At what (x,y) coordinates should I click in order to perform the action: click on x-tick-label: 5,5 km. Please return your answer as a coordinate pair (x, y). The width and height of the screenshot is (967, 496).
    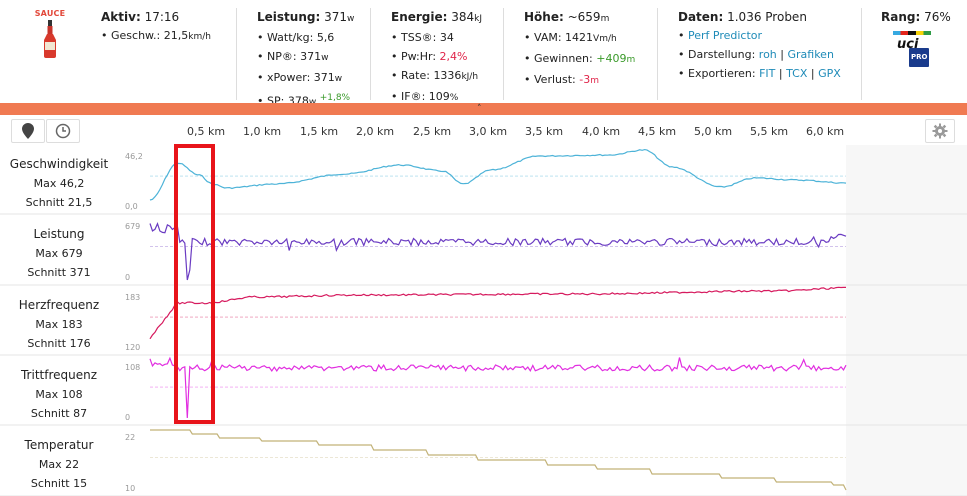
    Looking at the image, I should click on (769, 131).